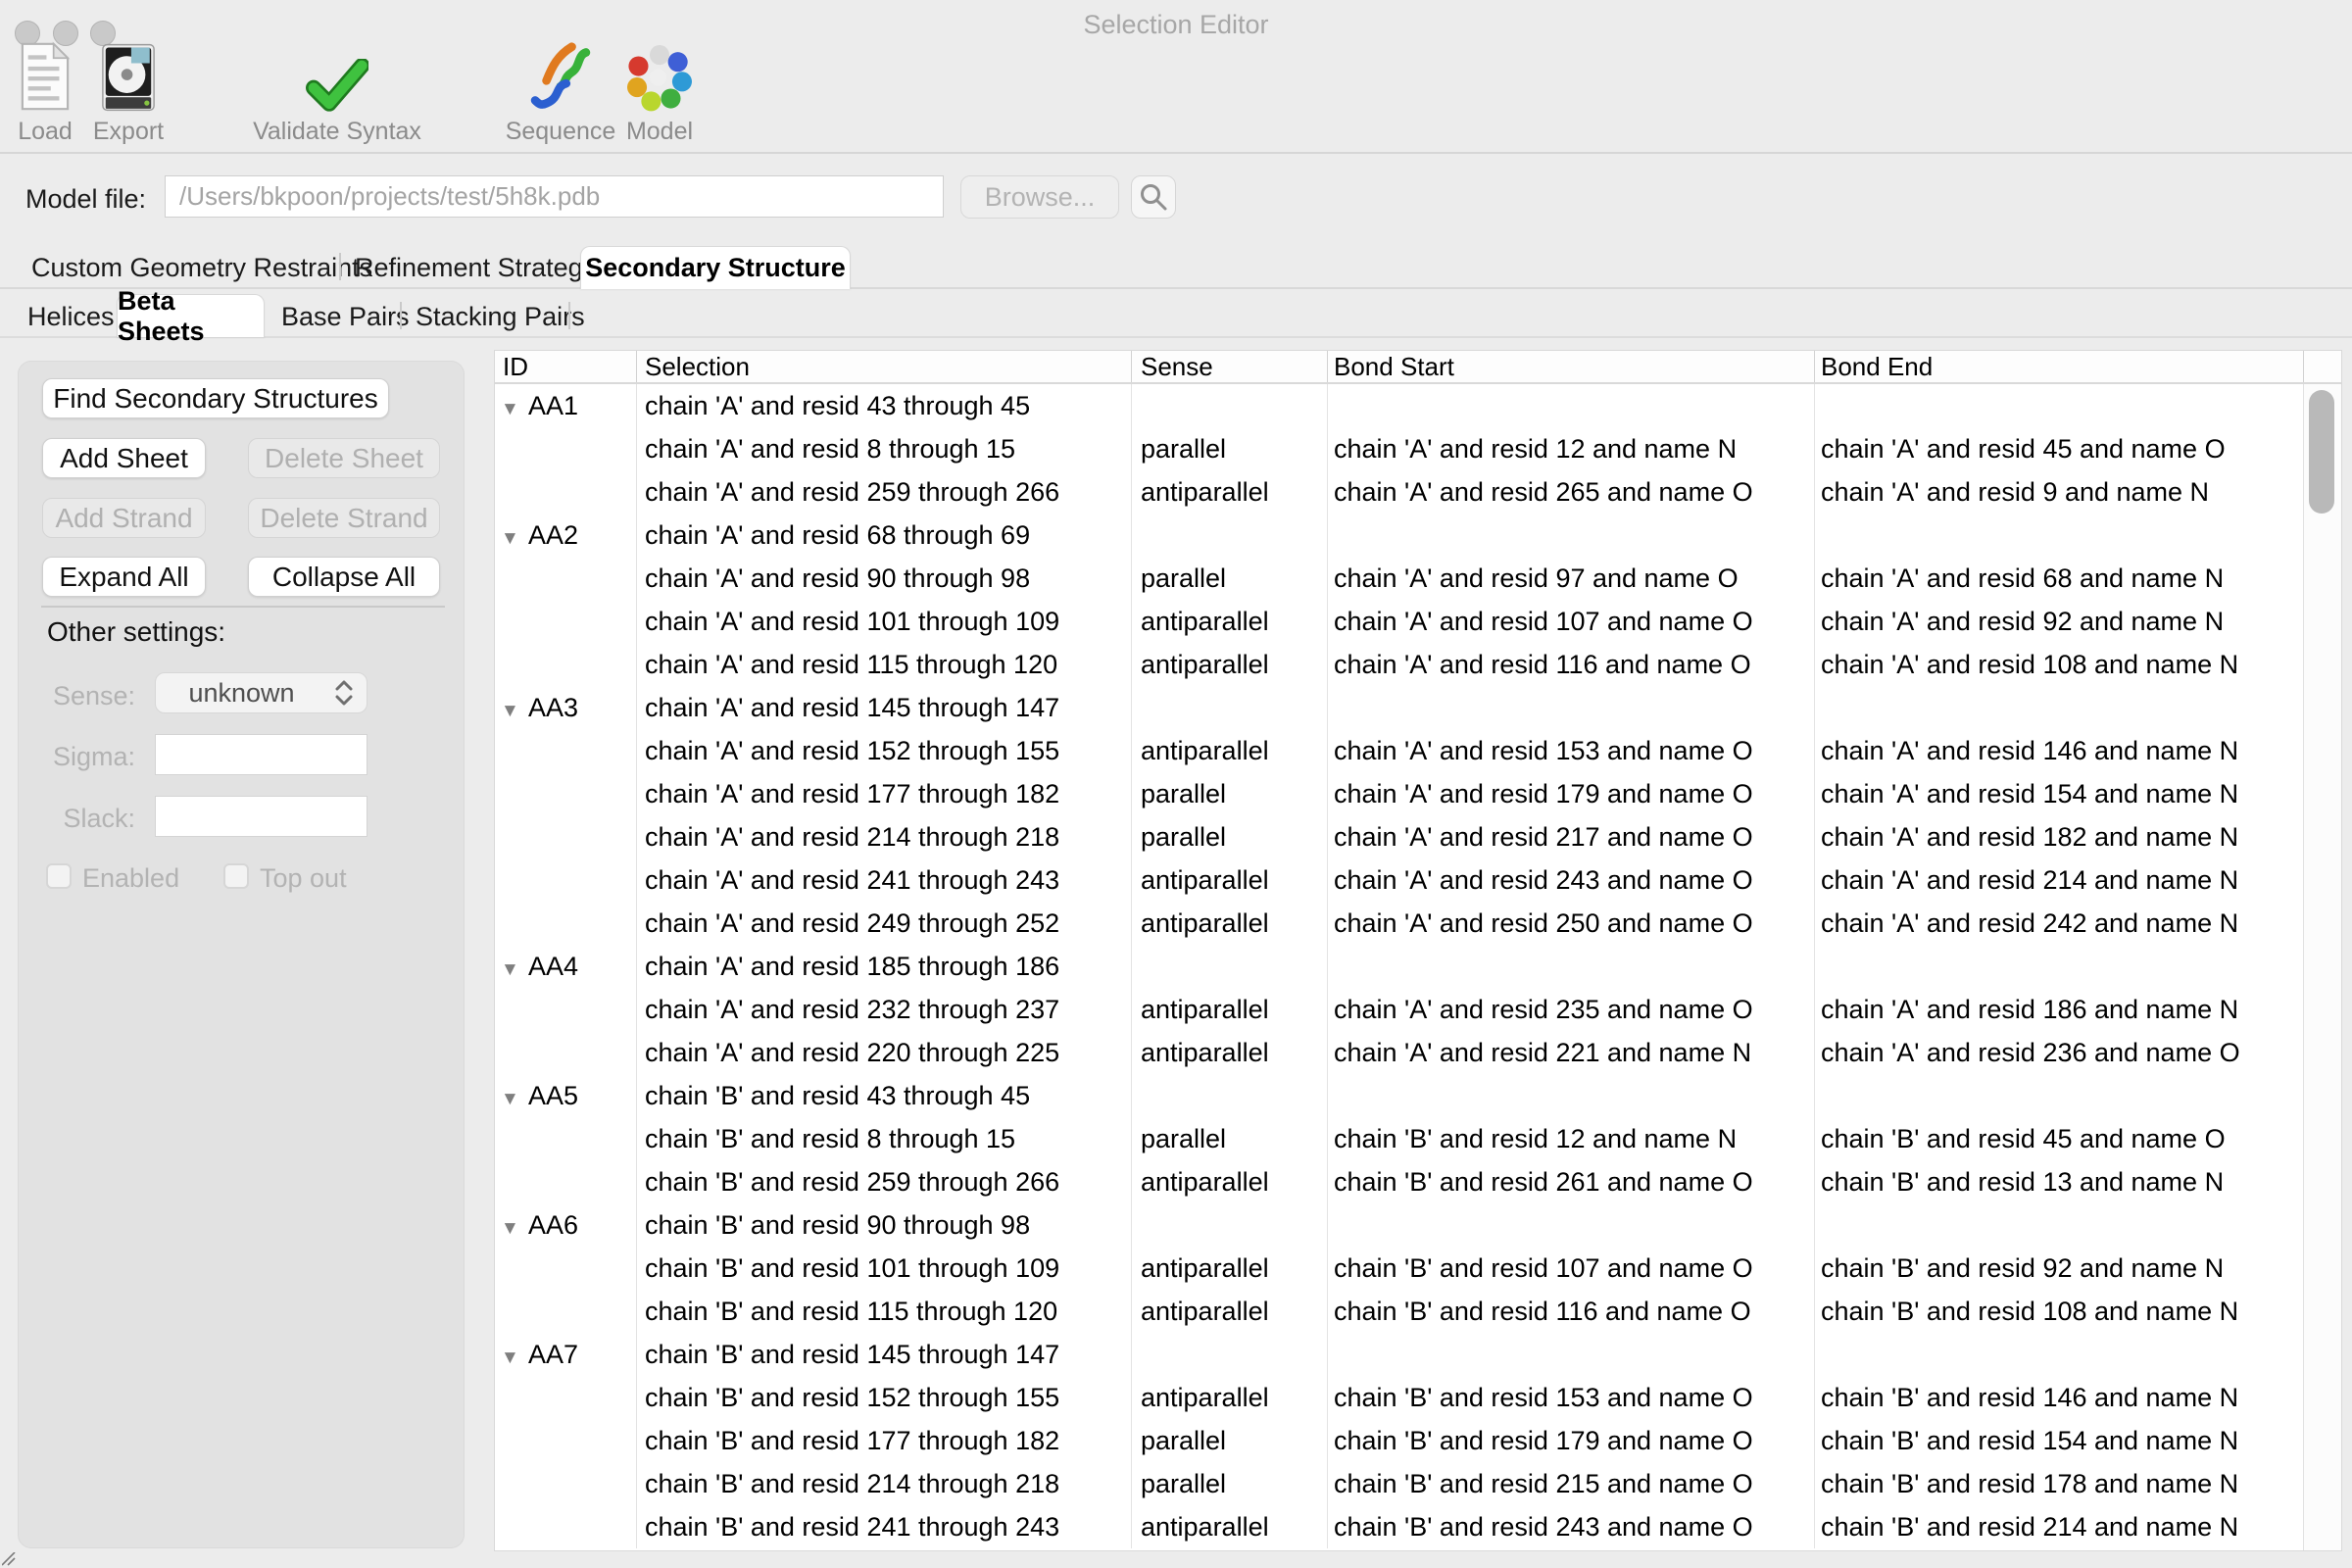  I want to click on expand-all-button: Expand All, so click(124, 577).